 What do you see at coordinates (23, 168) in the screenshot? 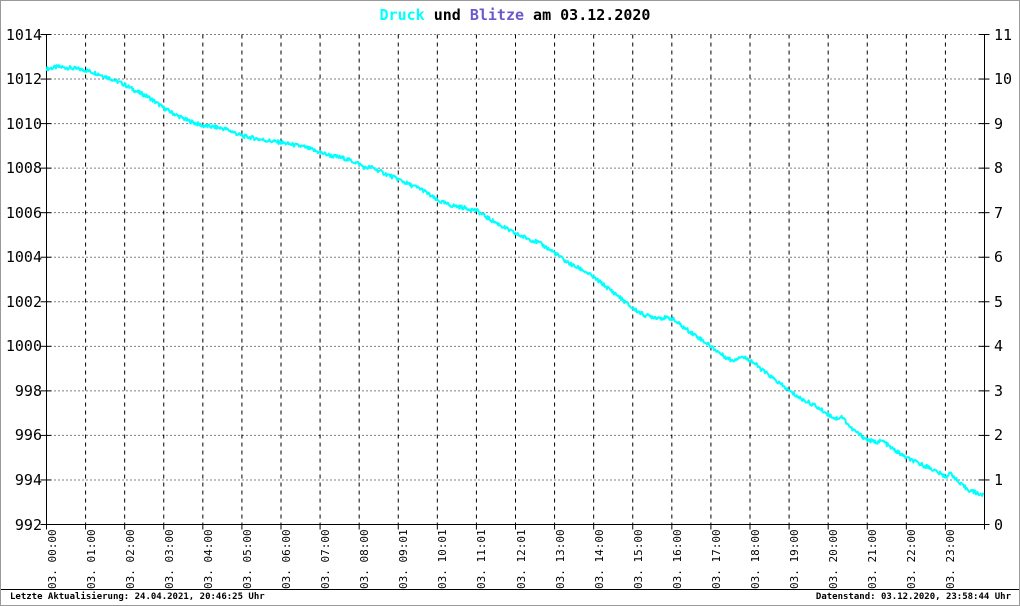
I see `y-left-tick-label: 1008` at bounding box center [23, 168].